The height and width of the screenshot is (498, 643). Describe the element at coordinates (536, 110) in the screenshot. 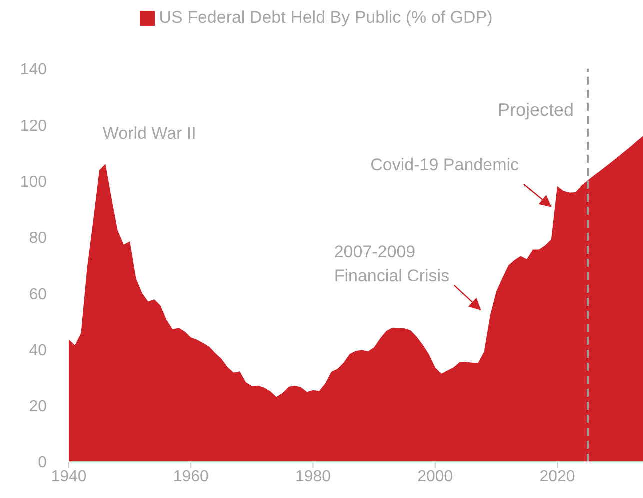

I see `ref-line-label: Projected` at that location.